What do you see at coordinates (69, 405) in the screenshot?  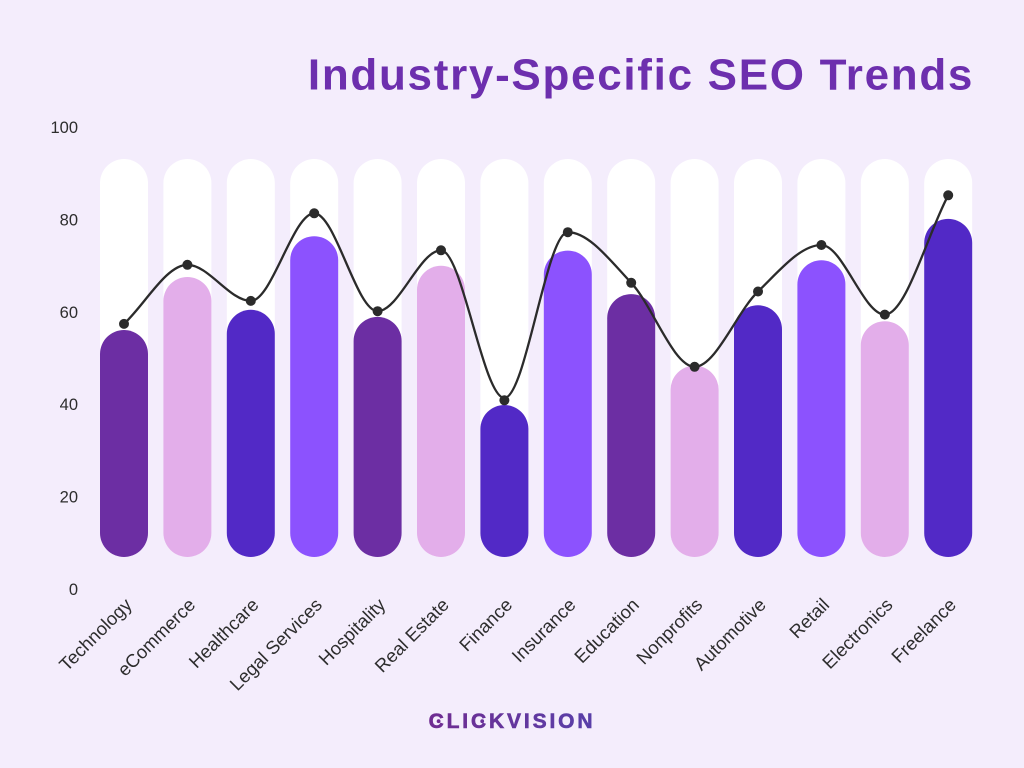 I see `svg-text: 40` at bounding box center [69, 405].